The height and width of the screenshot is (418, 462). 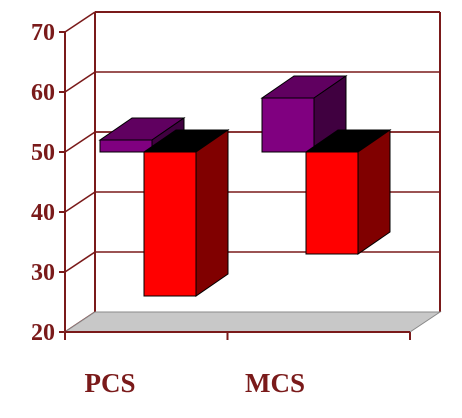 I want to click on floor-plane, so click(x=252, y=322).